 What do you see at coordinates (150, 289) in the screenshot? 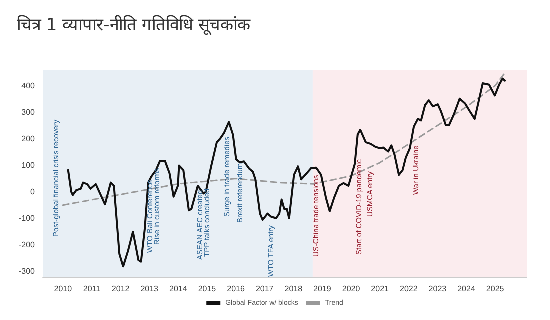
I see `x-tick-label: 2013` at bounding box center [150, 289].